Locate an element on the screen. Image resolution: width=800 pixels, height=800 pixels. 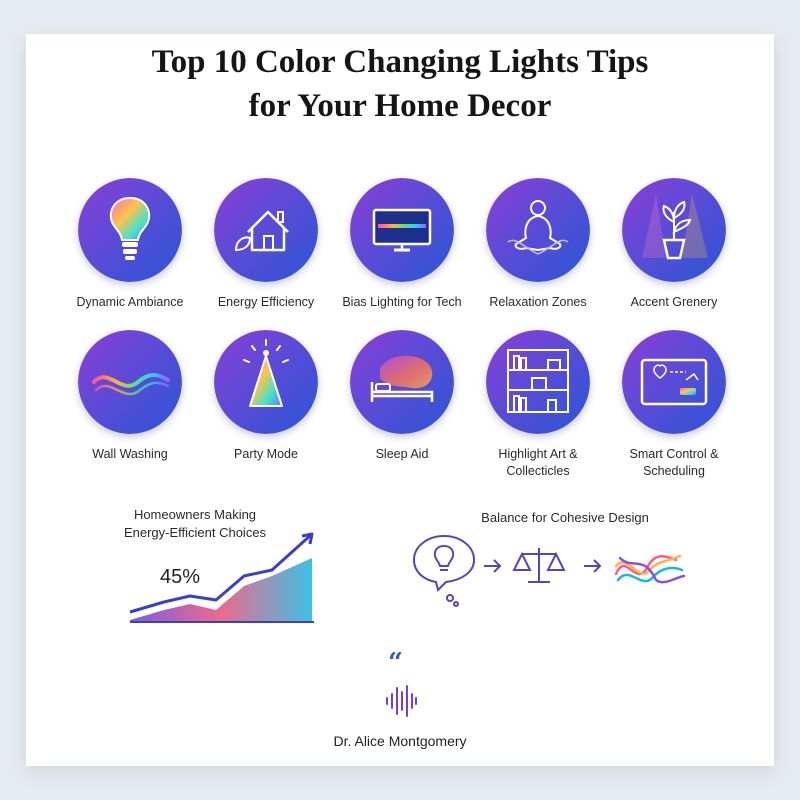
tip-label: Dynamic Ambiance is located at coordinates (130, 302).